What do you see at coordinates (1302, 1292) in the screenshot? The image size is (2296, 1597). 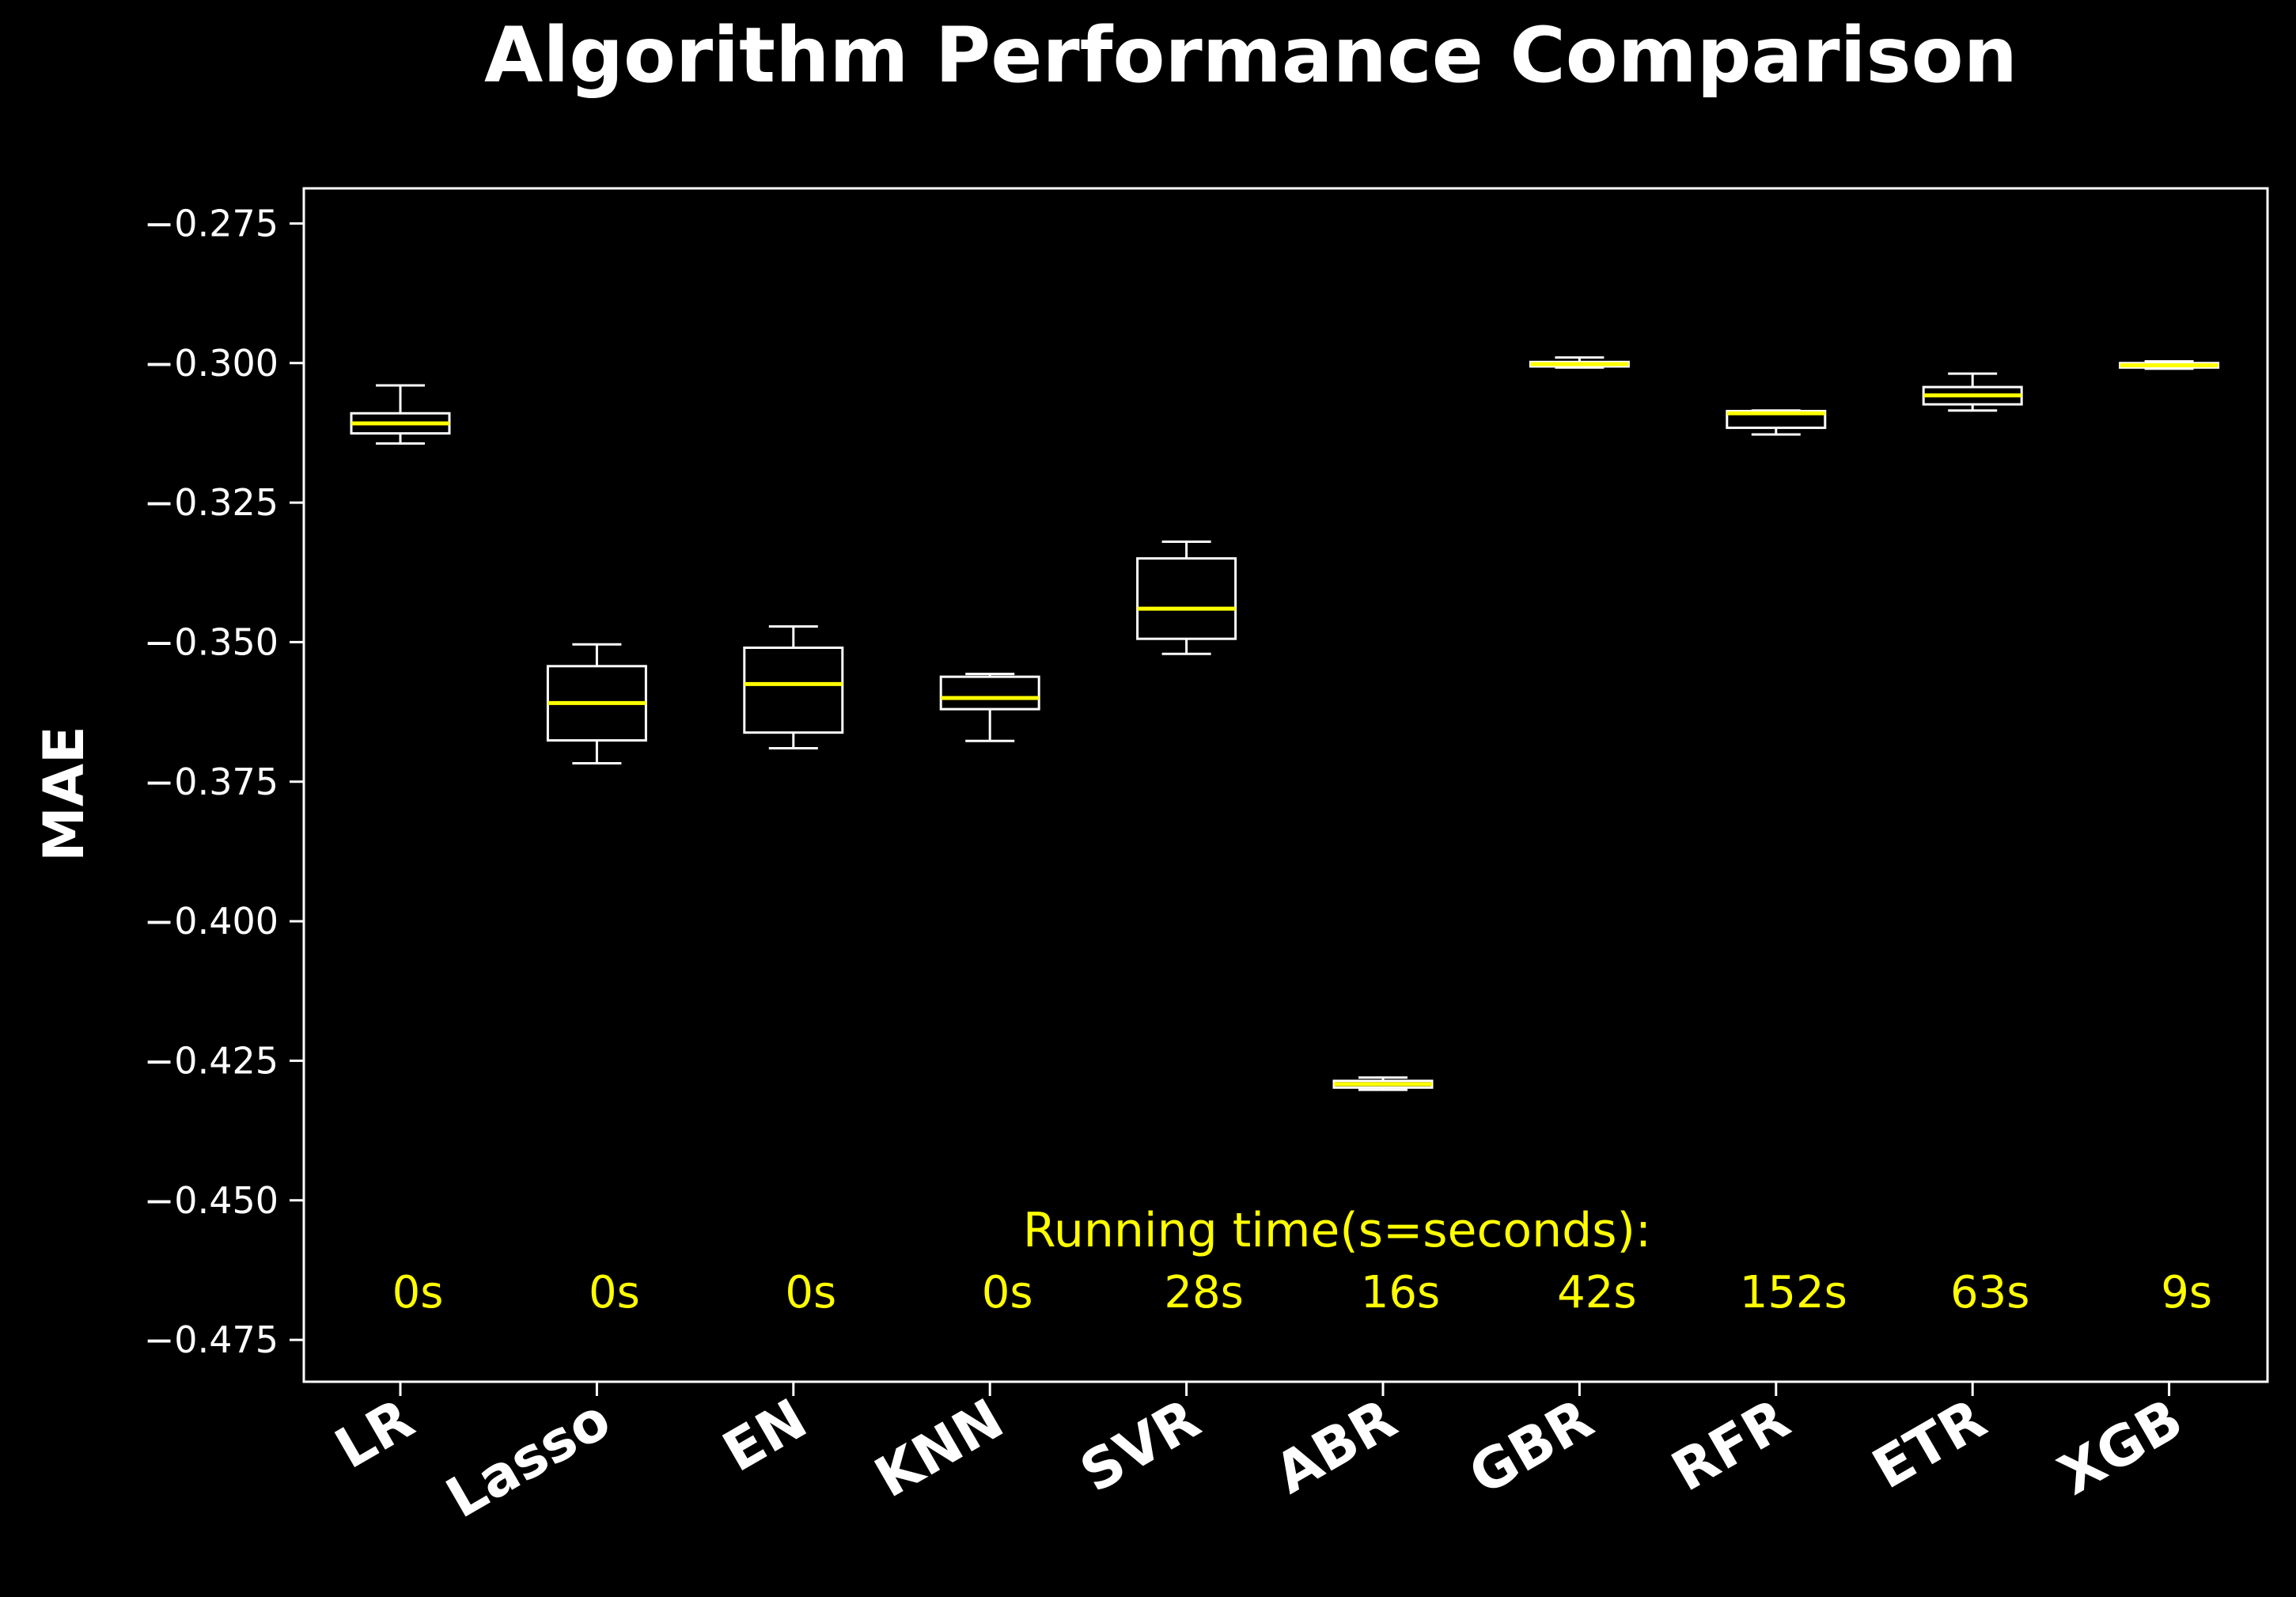 I see `running-times: 0s 0s 0s 0s 28s 16s 42s 152s 63s 9s` at bounding box center [1302, 1292].